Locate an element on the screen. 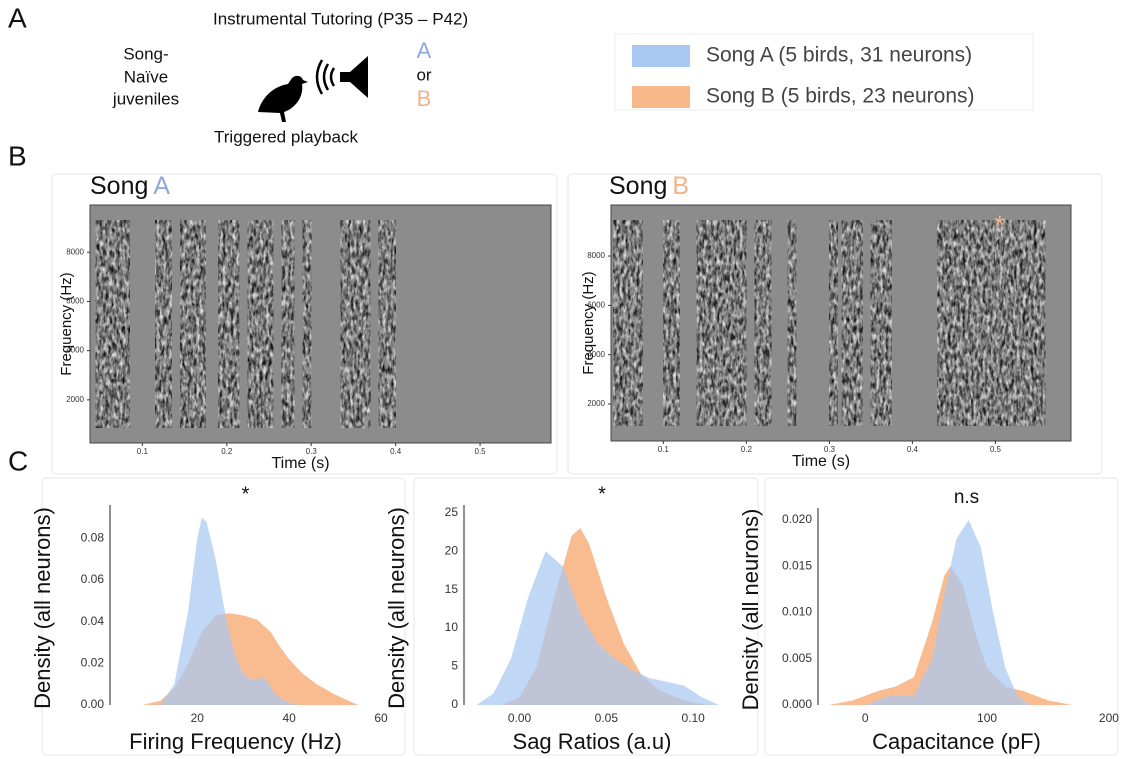 The image size is (1124, 759). x-tick-label: 200 is located at coordinates (1109, 718).